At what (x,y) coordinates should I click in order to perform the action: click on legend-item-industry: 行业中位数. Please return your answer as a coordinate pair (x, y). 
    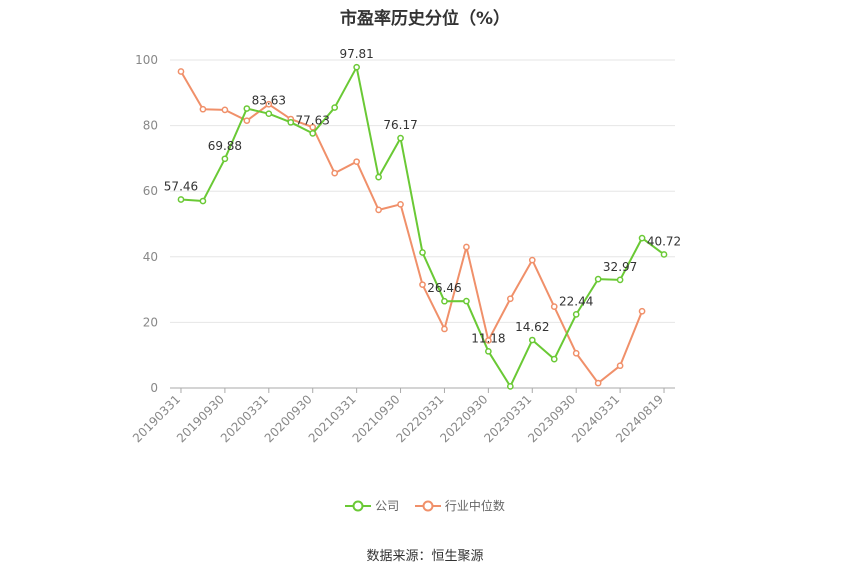
    Looking at the image, I should click on (459, 505).